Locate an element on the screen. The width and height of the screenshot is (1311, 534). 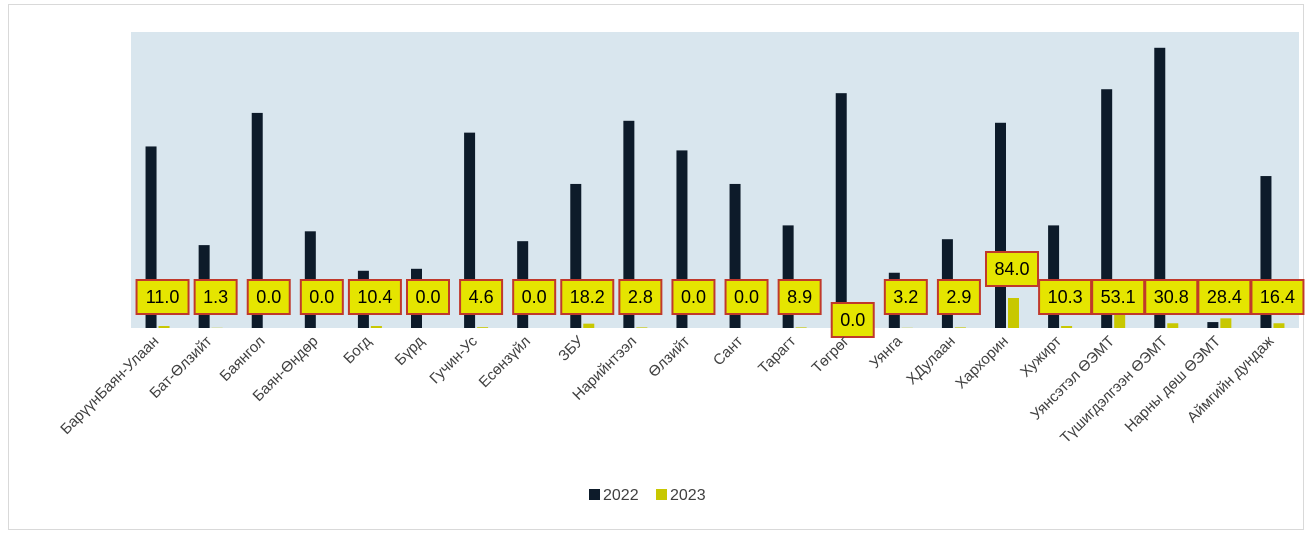
category-label: Хархорин is located at coordinates (982, 363).